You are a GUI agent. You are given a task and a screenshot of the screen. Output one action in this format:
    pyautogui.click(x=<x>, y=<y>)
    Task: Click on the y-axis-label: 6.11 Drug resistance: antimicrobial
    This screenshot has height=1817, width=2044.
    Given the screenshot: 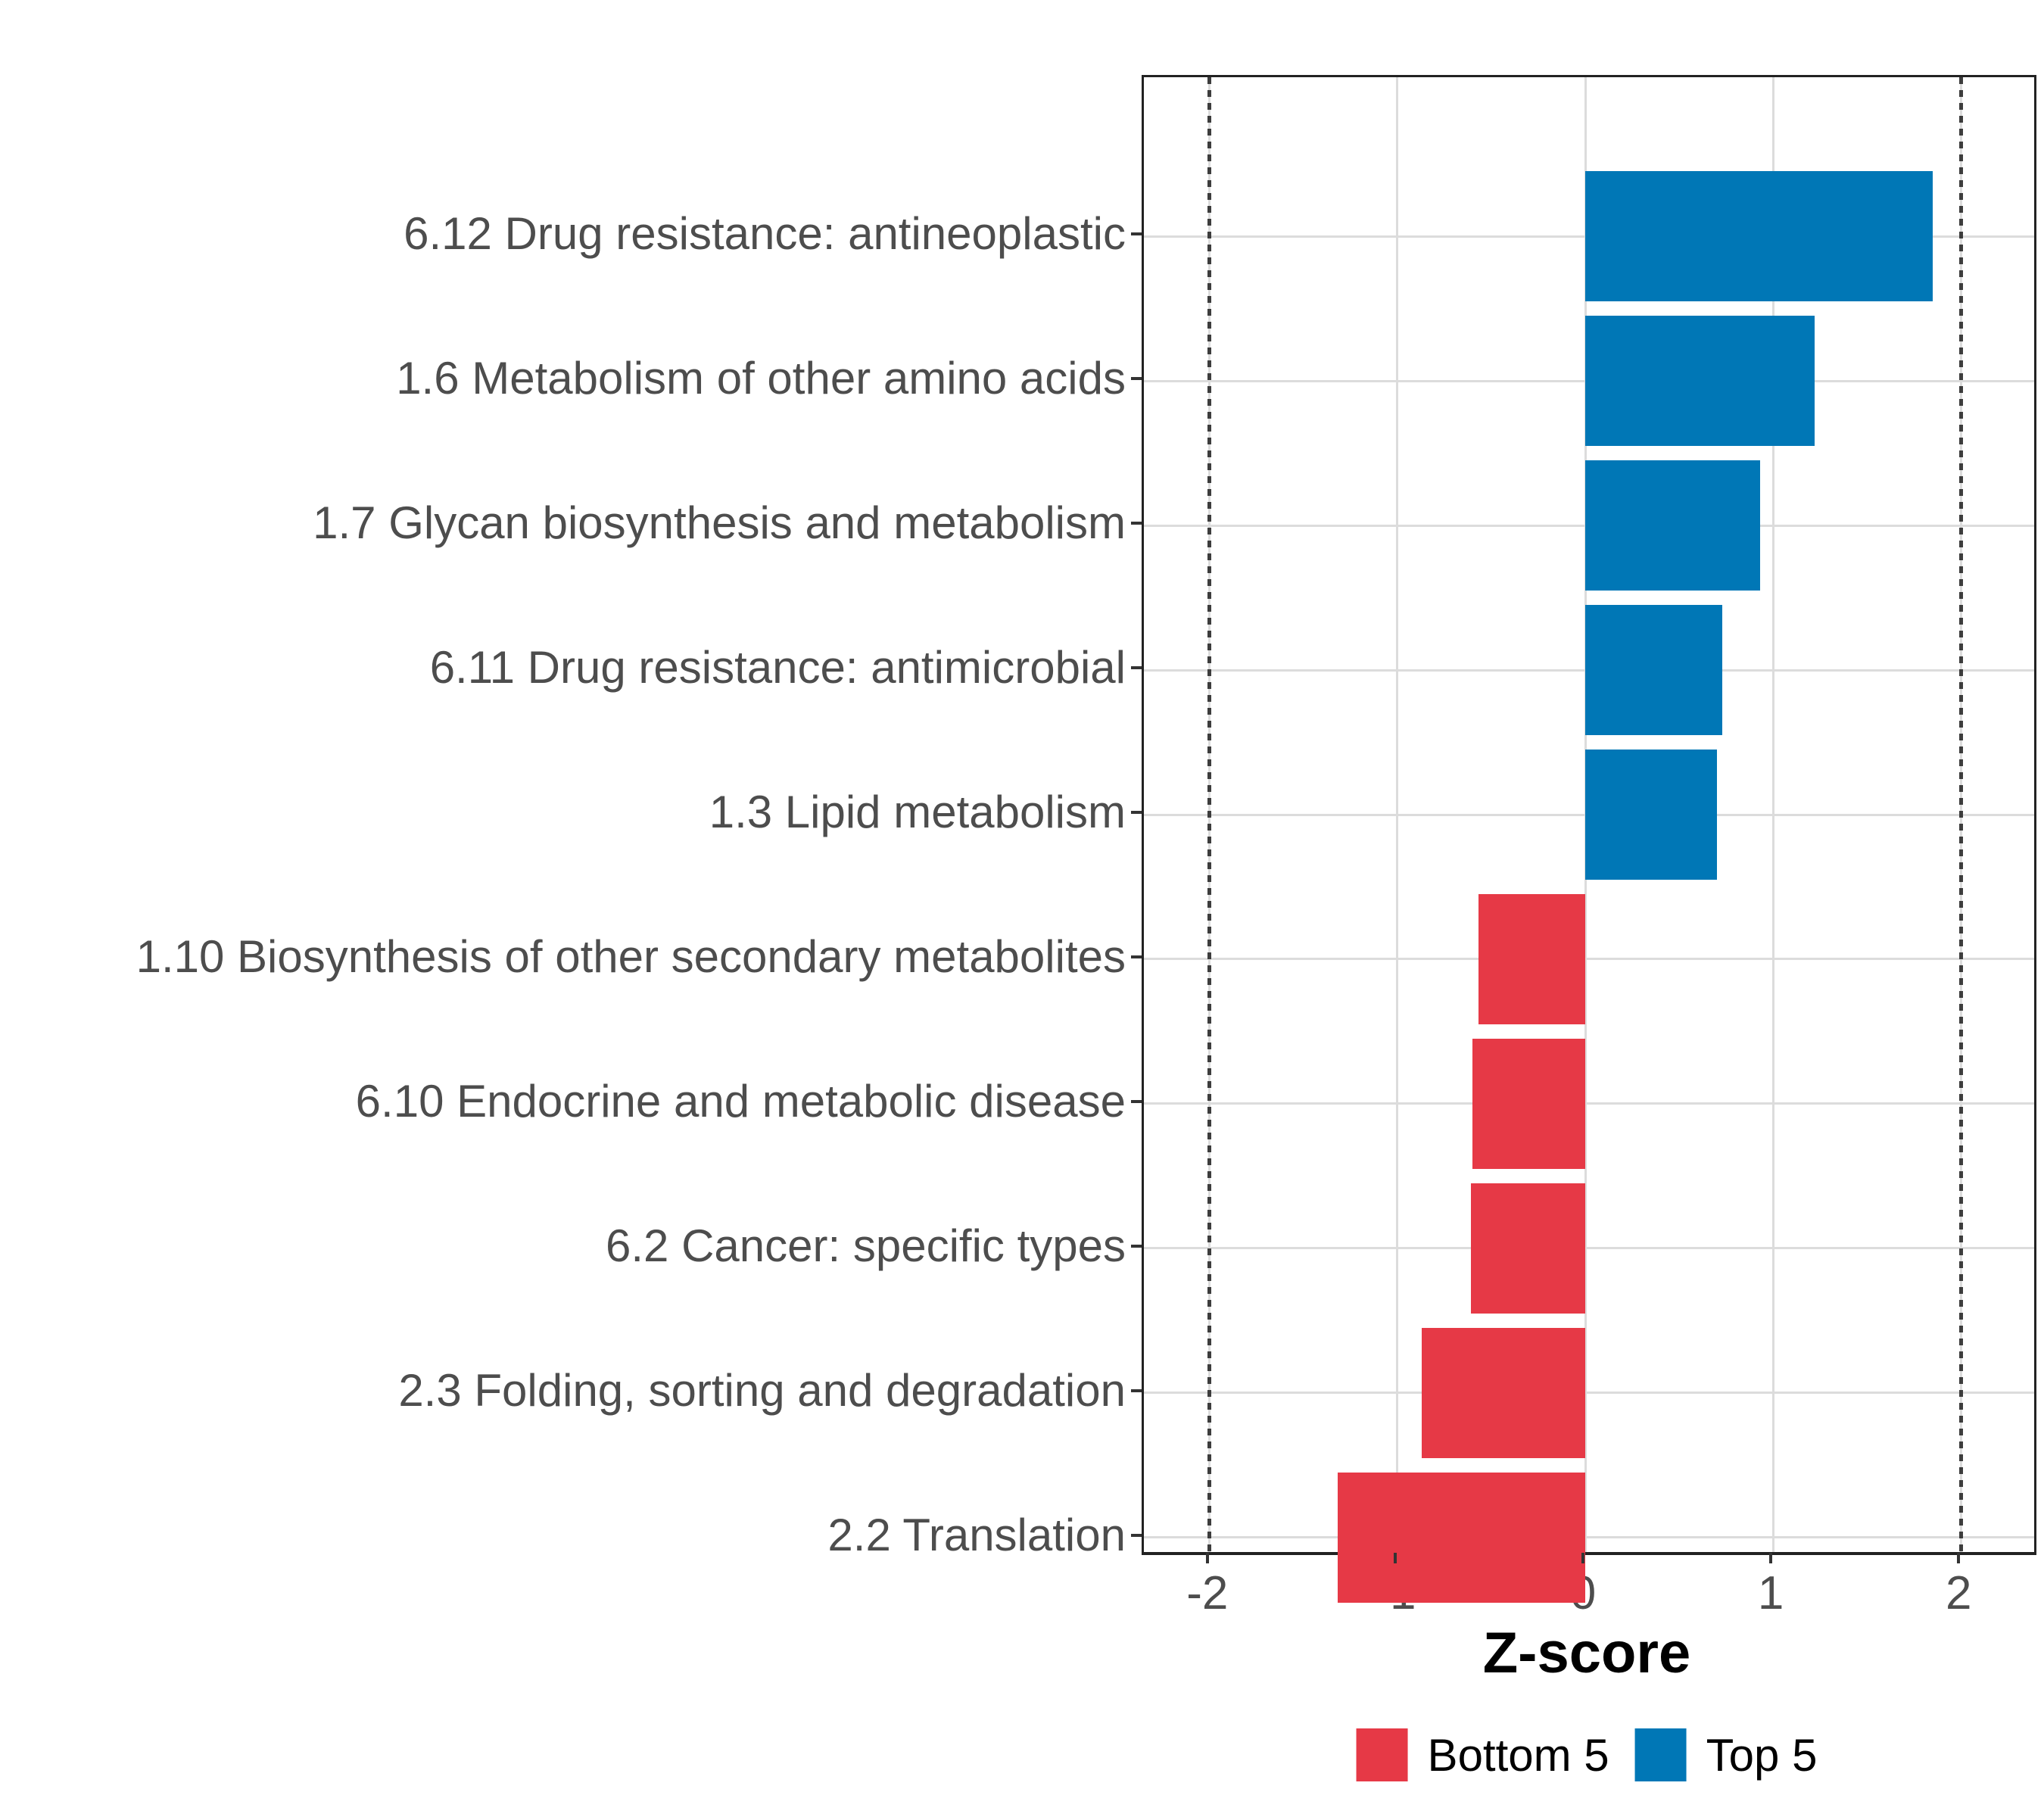 What is the action you would take?
    pyautogui.click(x=777, y=667)
    